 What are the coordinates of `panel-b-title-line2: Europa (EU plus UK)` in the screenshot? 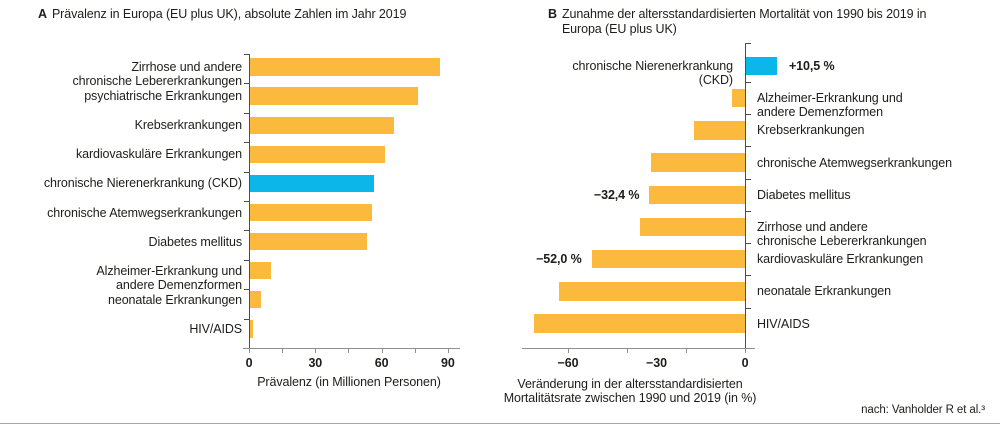 It's located at (619, 29).